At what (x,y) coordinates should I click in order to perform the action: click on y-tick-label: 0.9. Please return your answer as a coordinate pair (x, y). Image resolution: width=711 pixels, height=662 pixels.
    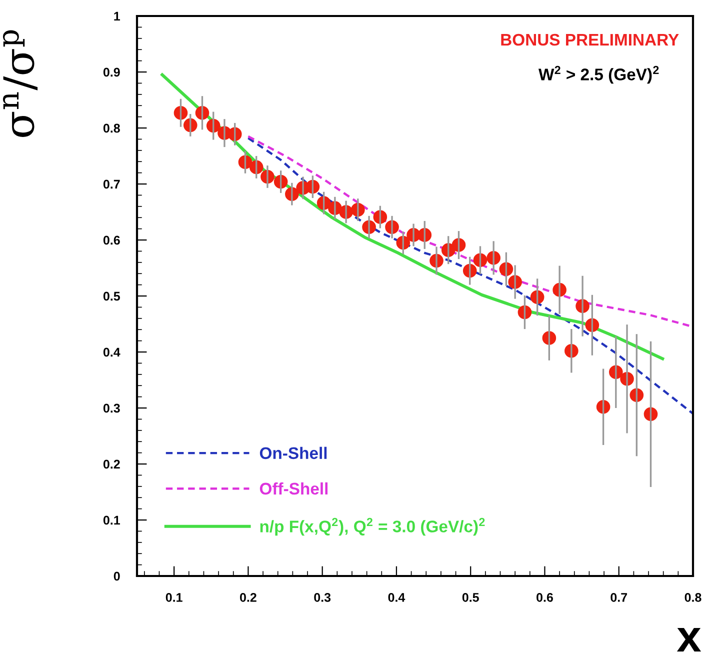
    Looking at the image, I should click on (111, 72).